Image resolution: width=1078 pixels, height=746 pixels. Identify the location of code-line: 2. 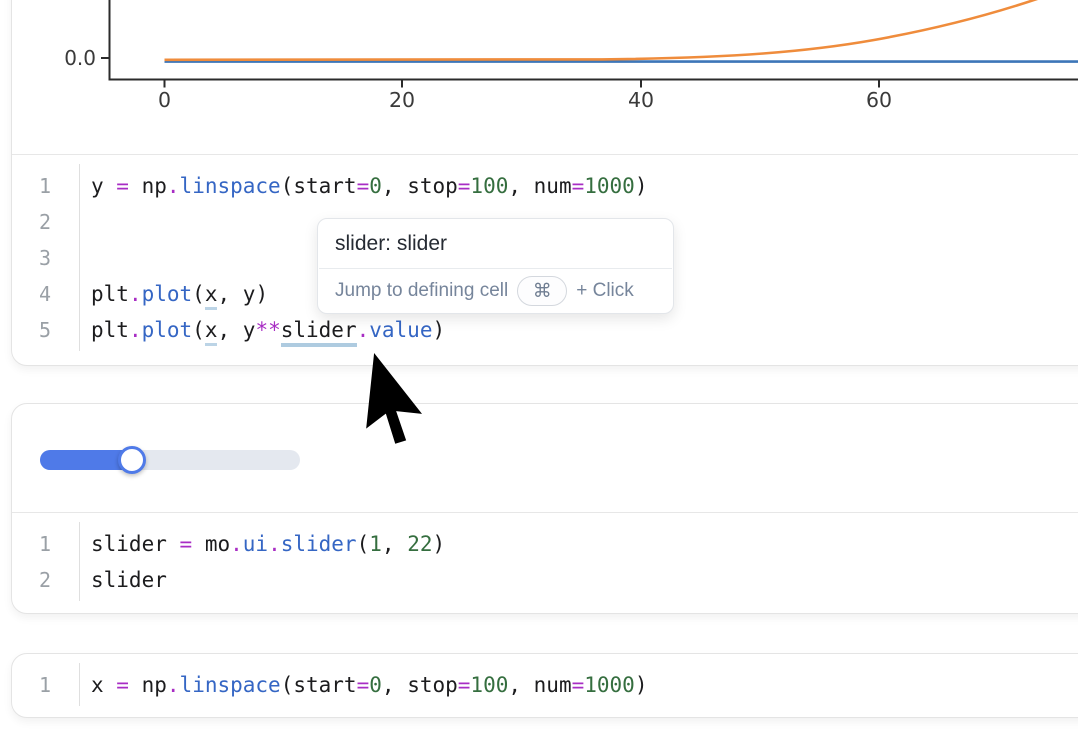
(545, 222).